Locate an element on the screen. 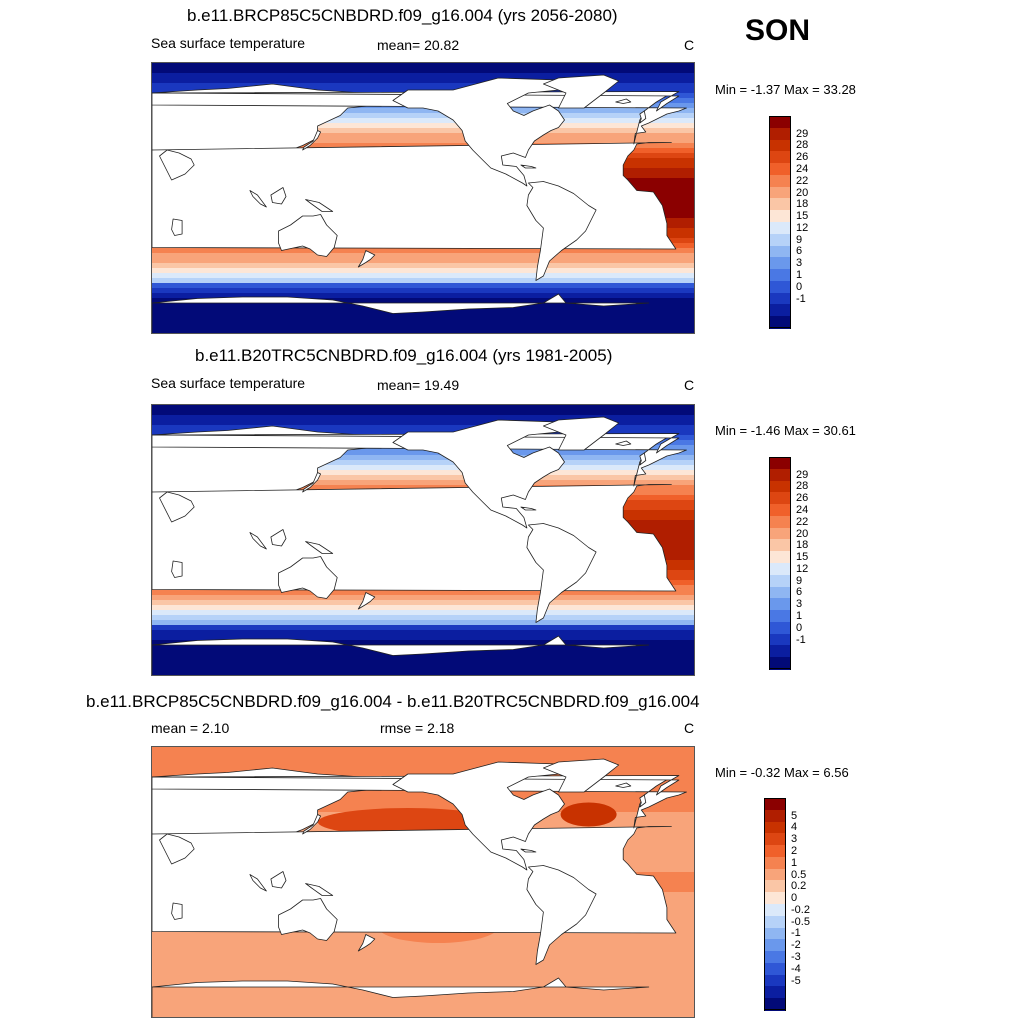 The width and height of the screenshot is (1024, 1024). panel-2-minmax: Min = -1.46 Max = 30.61 is located at coordinates (785, 430).